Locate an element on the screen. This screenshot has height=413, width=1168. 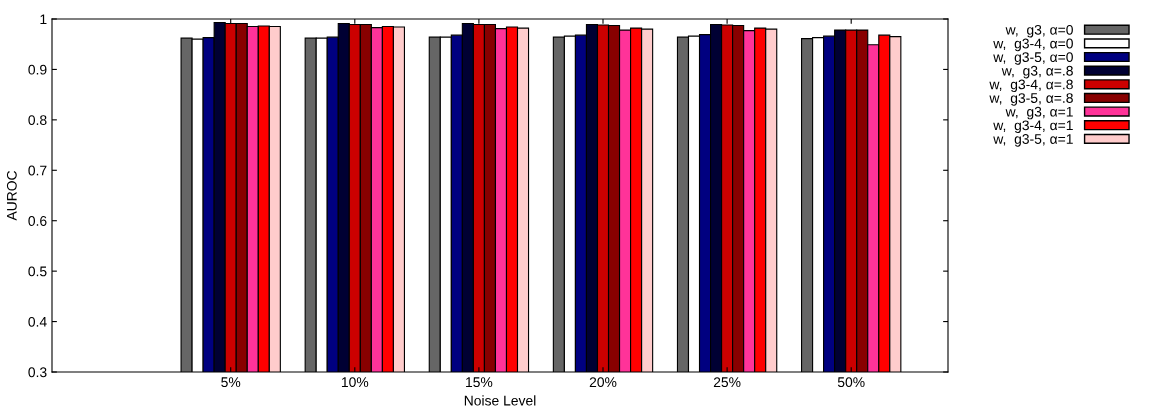
y-axis-title: AUROC is located at coordinates (11, 195).